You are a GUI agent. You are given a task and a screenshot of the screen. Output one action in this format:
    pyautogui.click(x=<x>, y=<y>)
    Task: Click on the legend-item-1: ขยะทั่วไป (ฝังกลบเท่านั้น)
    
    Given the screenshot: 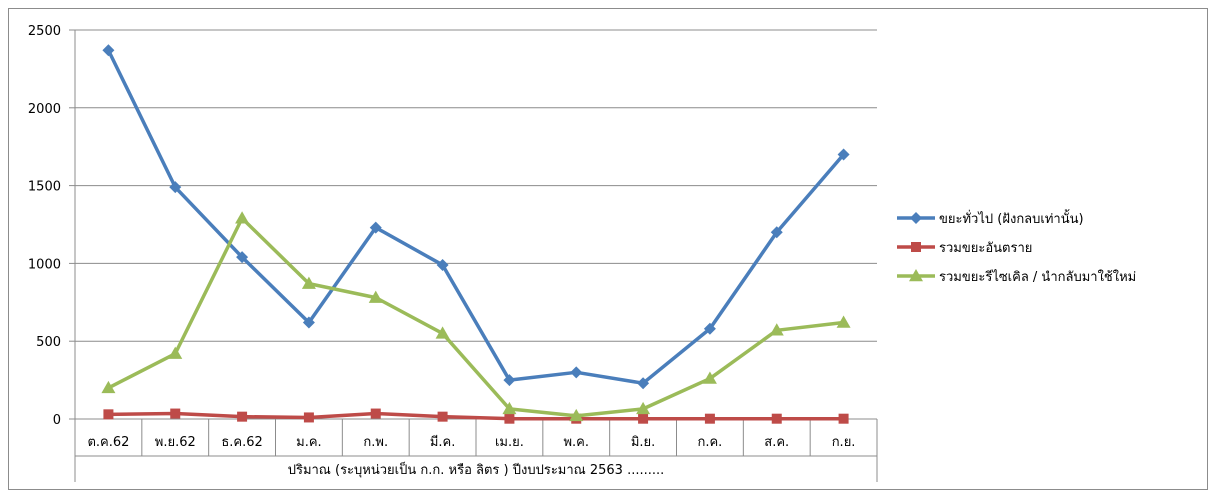 What is the action you would take?
    pyautogui.click(x=990, y=218)
    